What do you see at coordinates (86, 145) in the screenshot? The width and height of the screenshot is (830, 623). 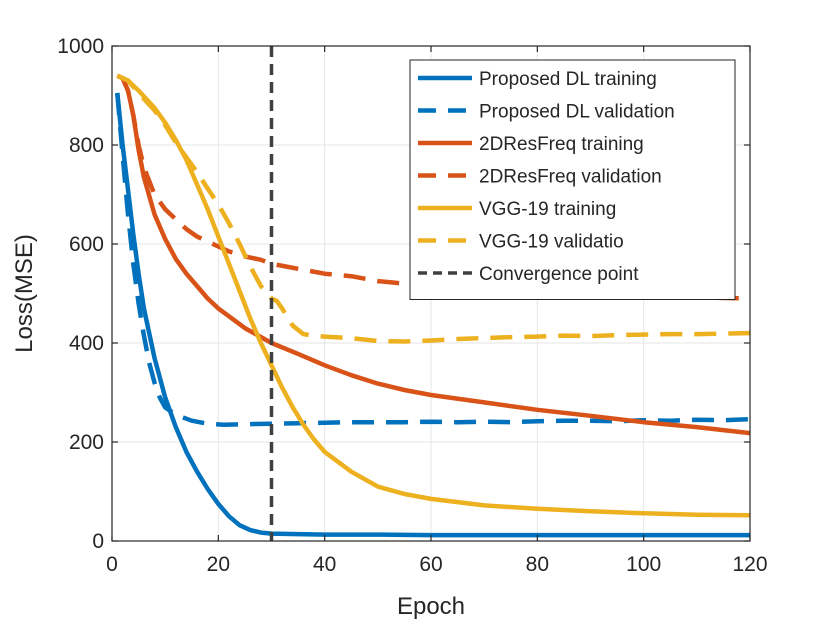 I see `y-tick-label: 800` at bounding box center [86, 145].